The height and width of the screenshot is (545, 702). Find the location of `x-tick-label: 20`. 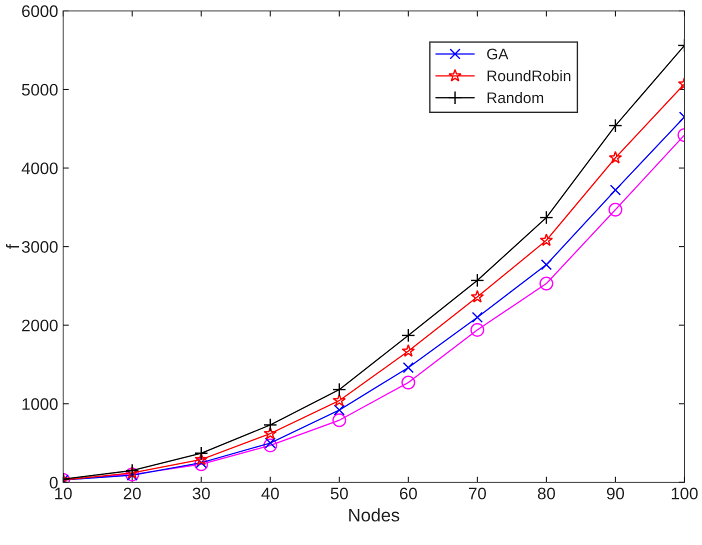

x-tick-label: 20 is located at coordinates (132, 494).